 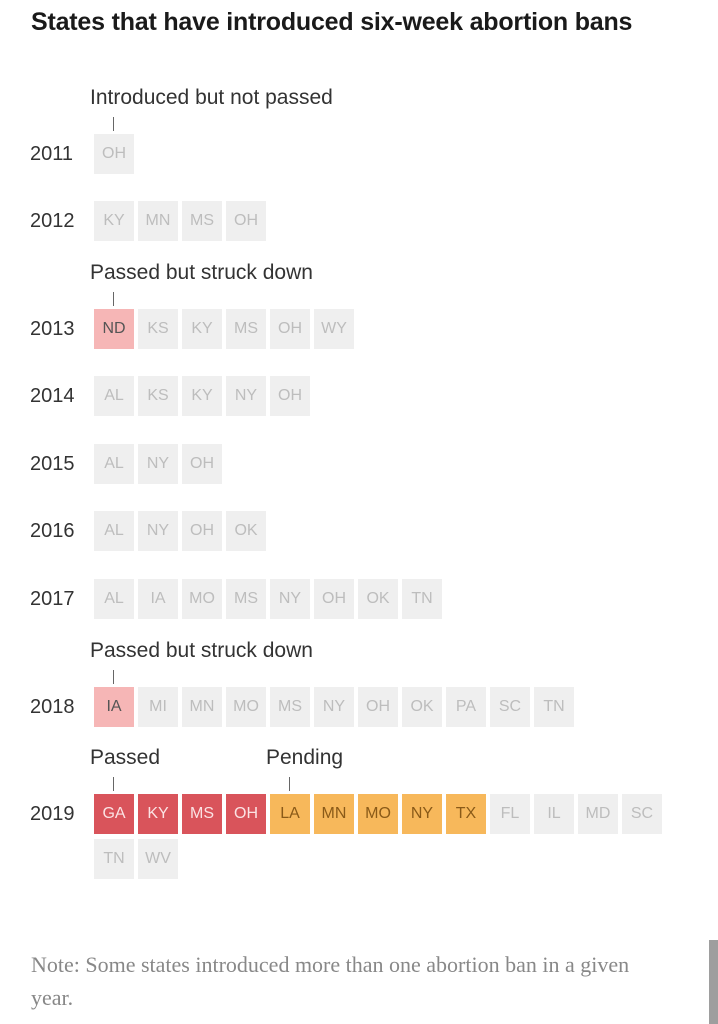 I want to click on scrollbar-thumb, so click(x=713, y=982).